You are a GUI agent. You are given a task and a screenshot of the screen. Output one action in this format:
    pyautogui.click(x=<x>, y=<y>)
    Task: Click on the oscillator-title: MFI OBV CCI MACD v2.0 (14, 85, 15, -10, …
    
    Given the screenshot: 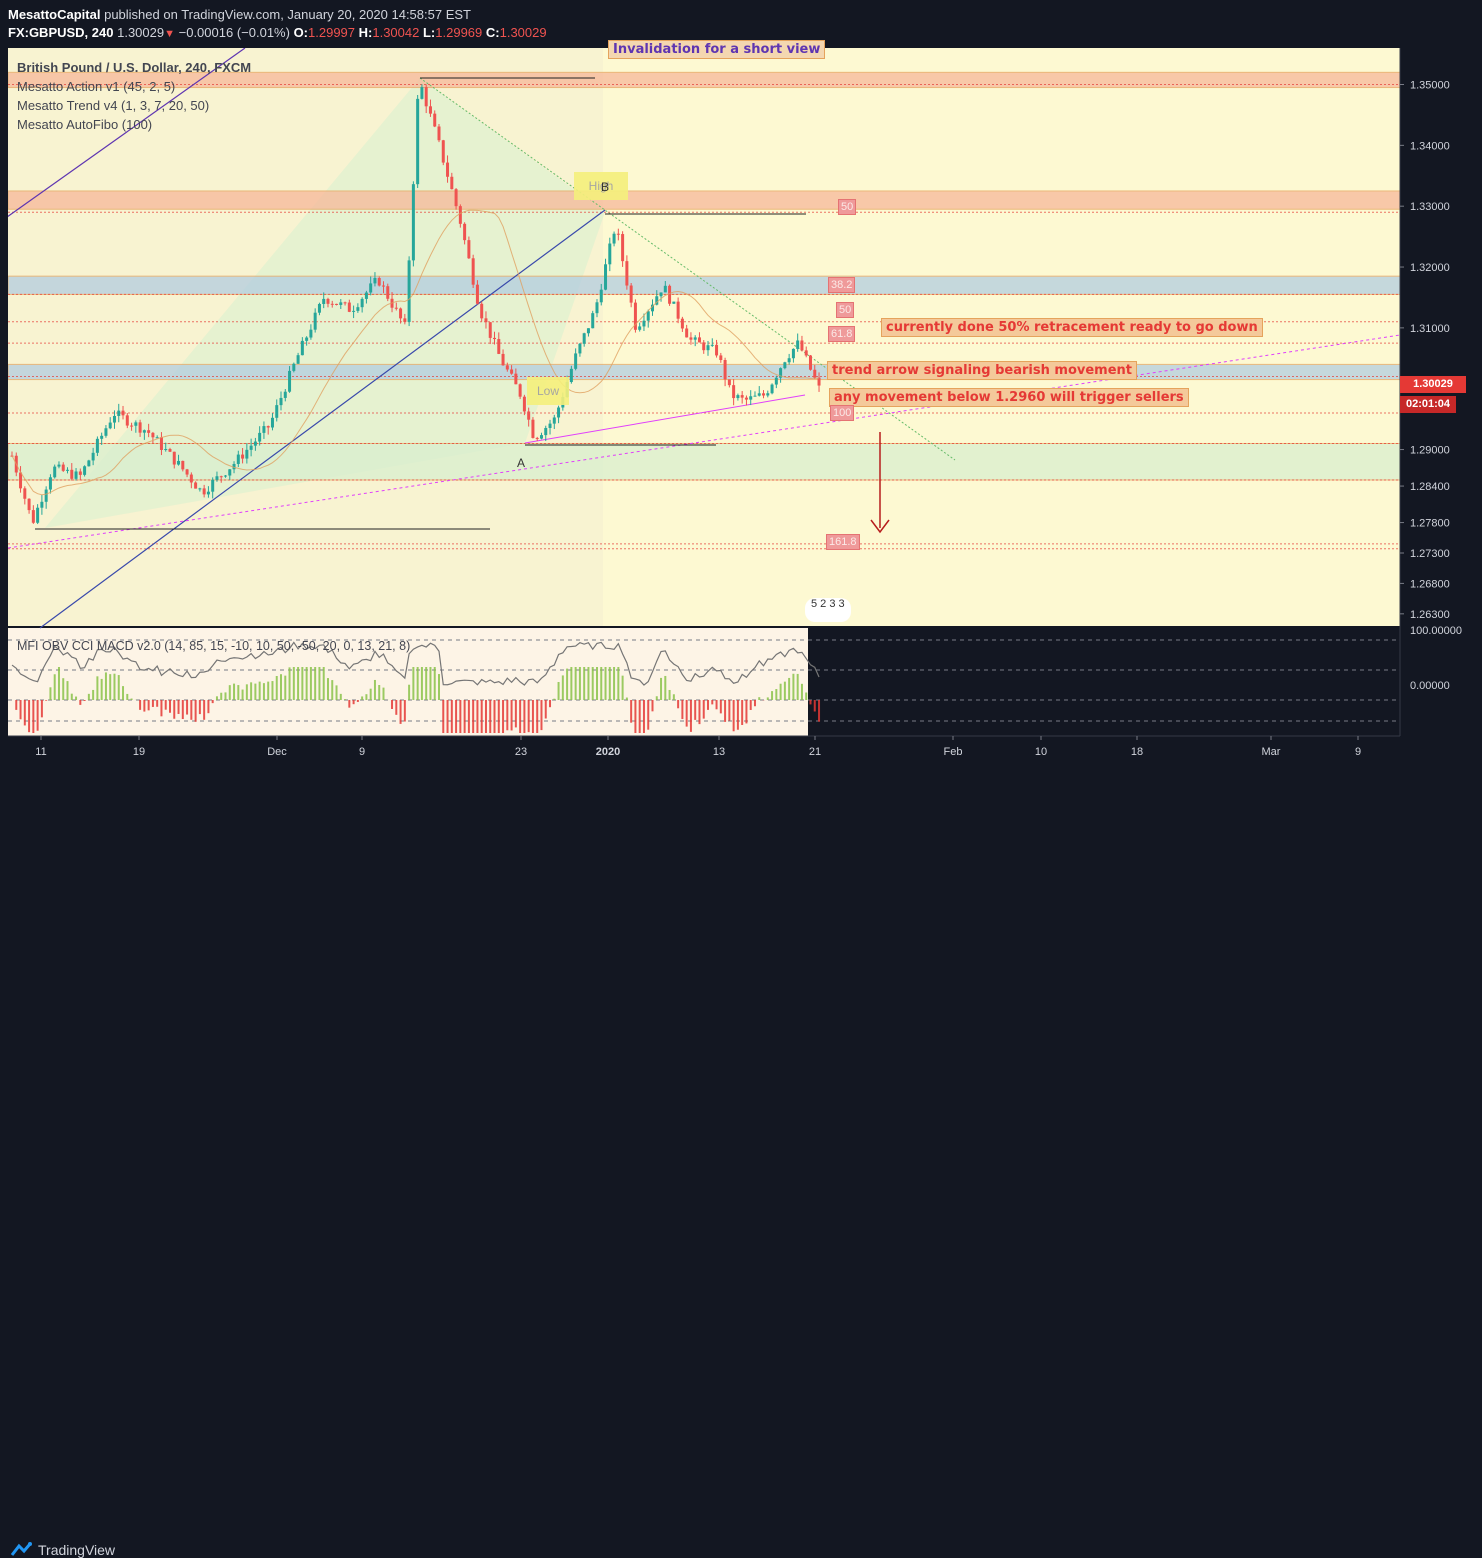 What is the action you would take?
    pyautogui.click(x=214, y=646)
    